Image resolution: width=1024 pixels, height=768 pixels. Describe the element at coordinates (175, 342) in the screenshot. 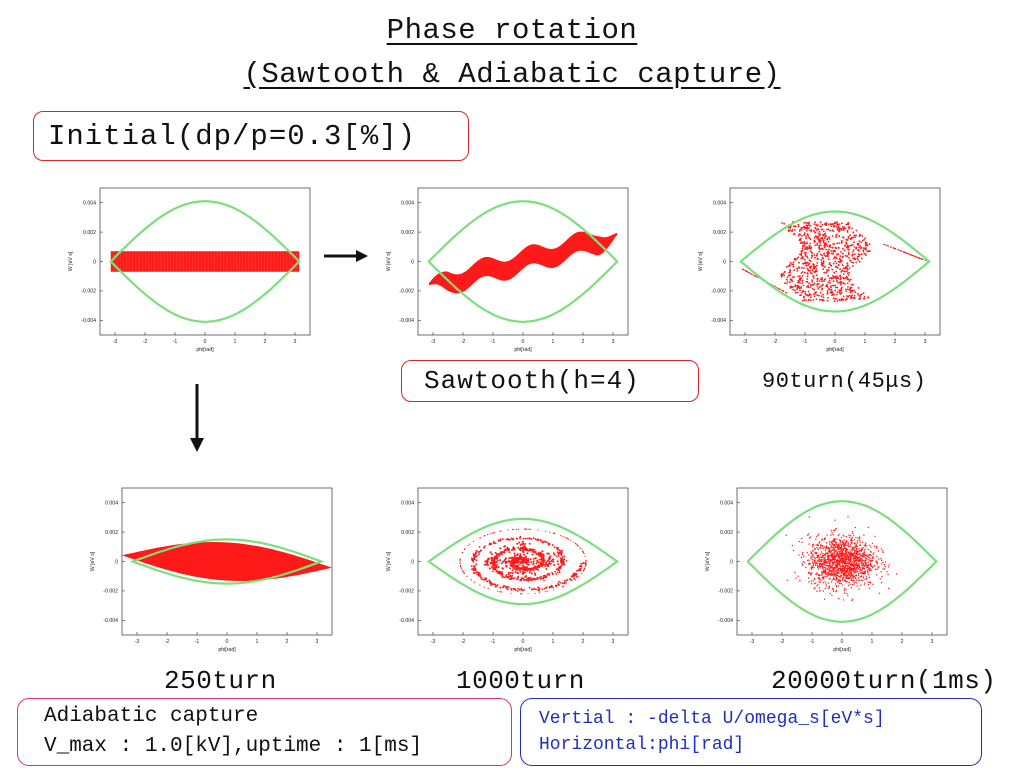

I see `x-tick-label: -1` at that location.